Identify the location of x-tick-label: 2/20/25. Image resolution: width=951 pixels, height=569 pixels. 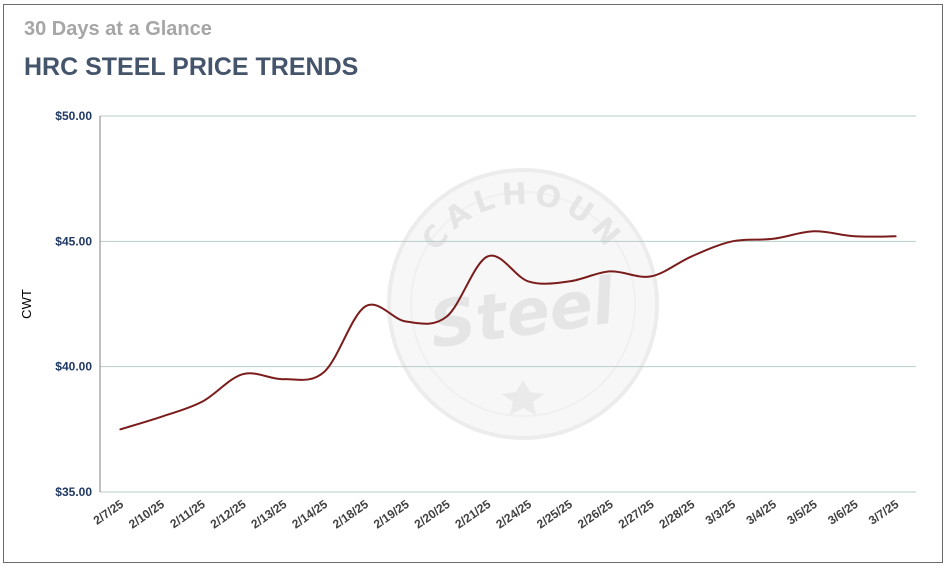
(432, 514).